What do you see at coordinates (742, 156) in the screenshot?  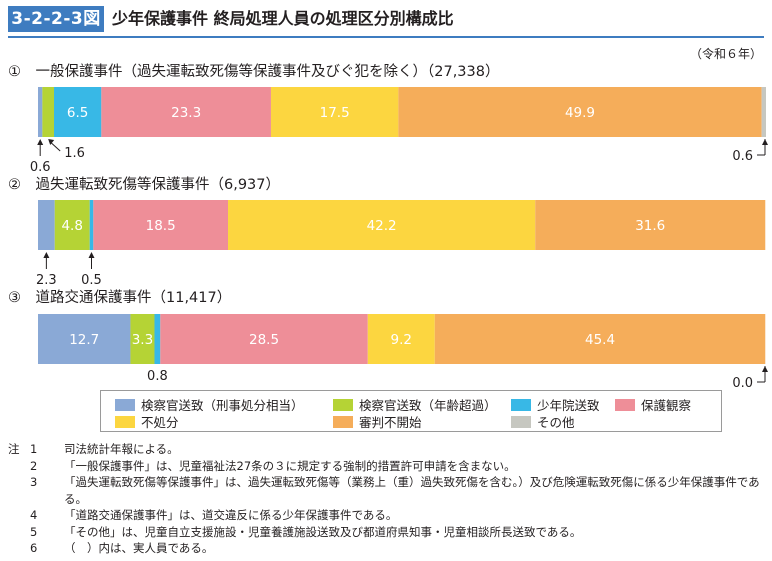 I see `callout-row1-3-label: 0.6` at bounding box center [742, 156].